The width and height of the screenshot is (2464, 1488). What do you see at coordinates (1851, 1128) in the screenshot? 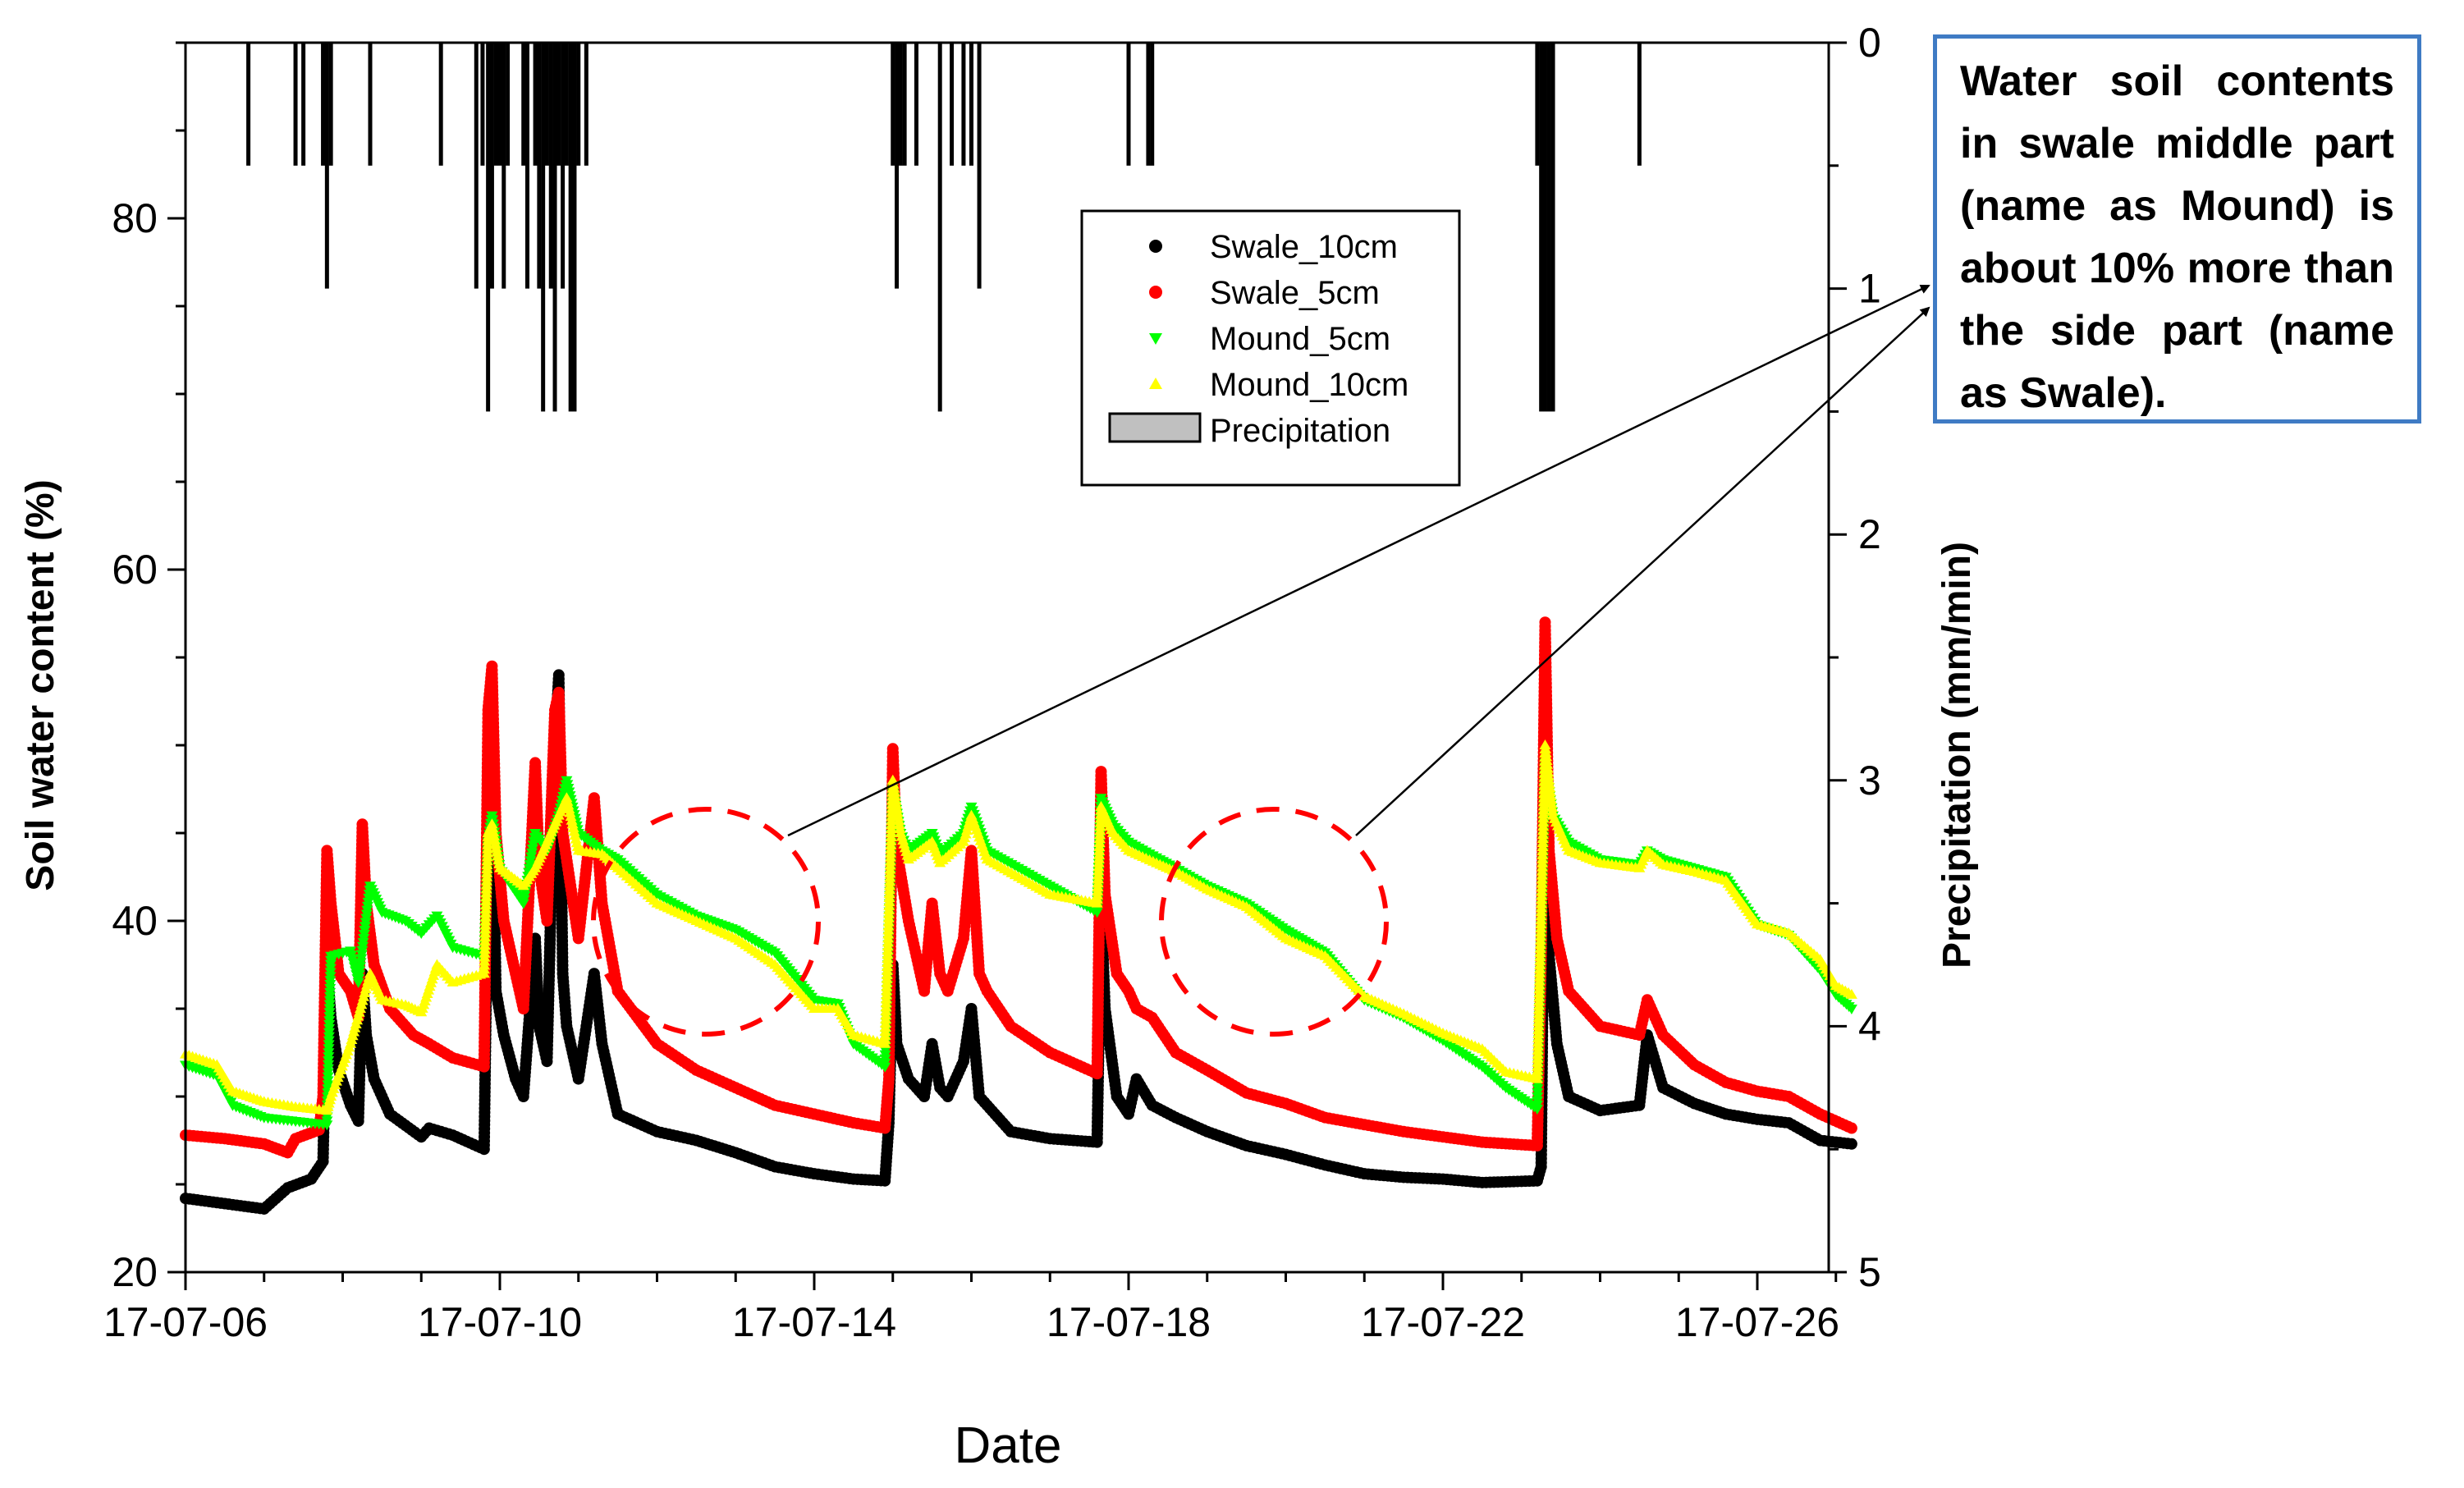
I see `Swale_5cm-point` at bounding box center [1851, 1128].